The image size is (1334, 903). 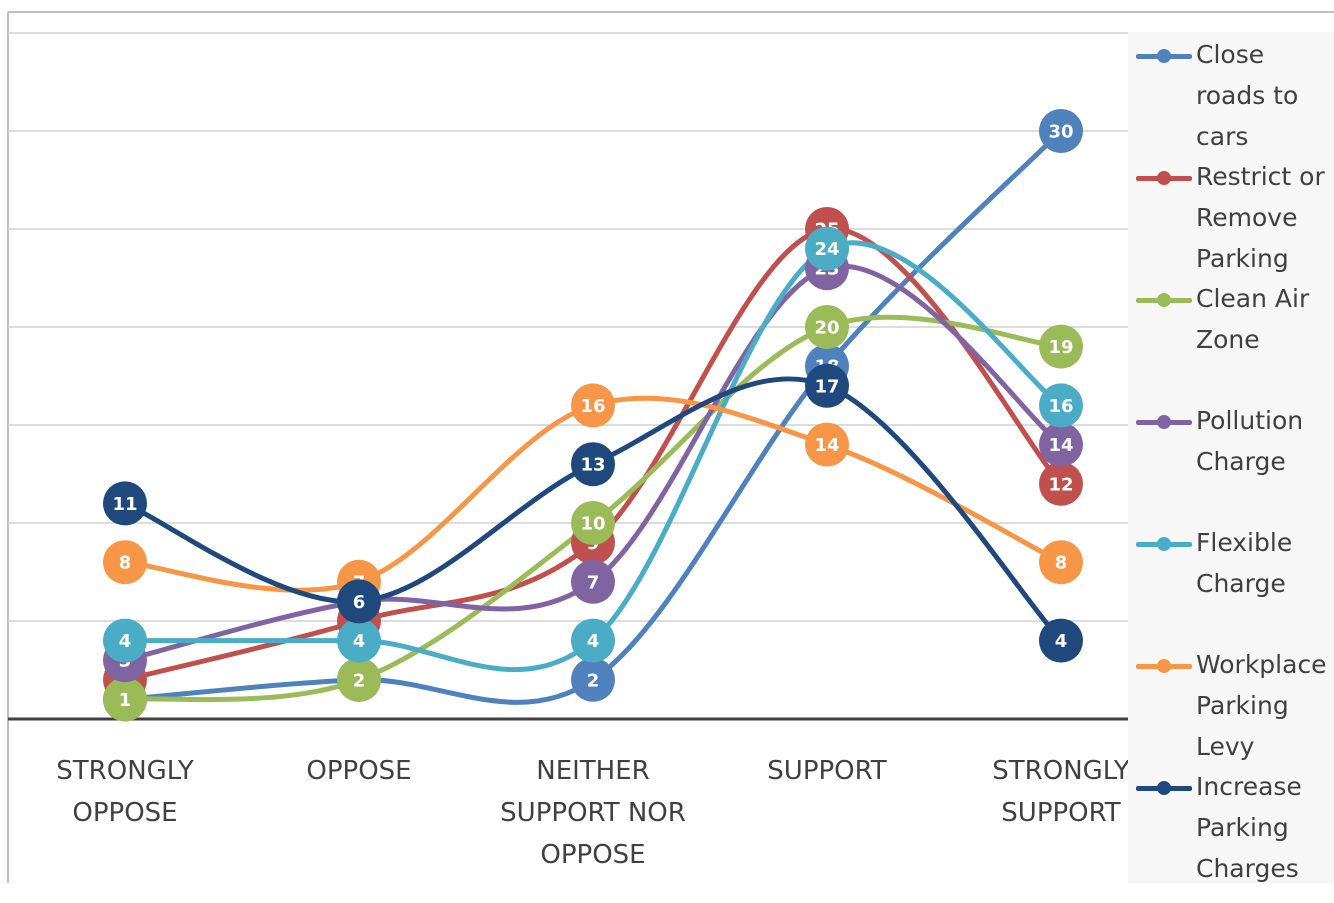 I want to click on data-label: 17, so click(x=826, y=386).